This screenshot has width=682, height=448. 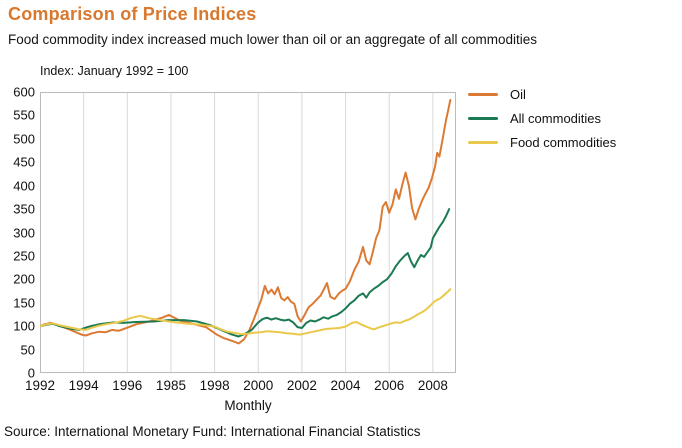 What do you see at coordinates (24, 209) in the screenshot?
I see `y-tick-label-350: 350` at bounding box center [24, 209].